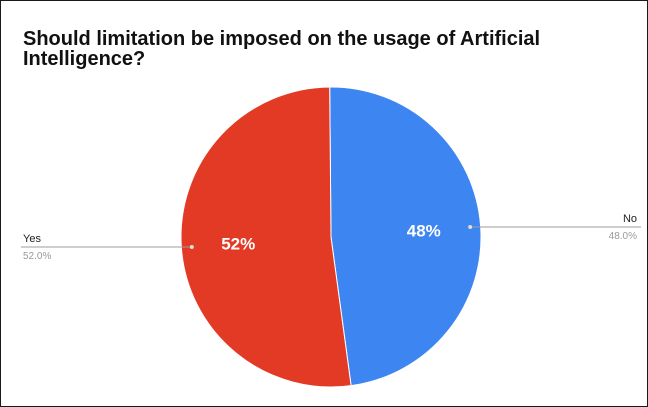  Describe the element at coordinates (191, 246) in the screenshot. I see `leader-dot-yes` at that location.